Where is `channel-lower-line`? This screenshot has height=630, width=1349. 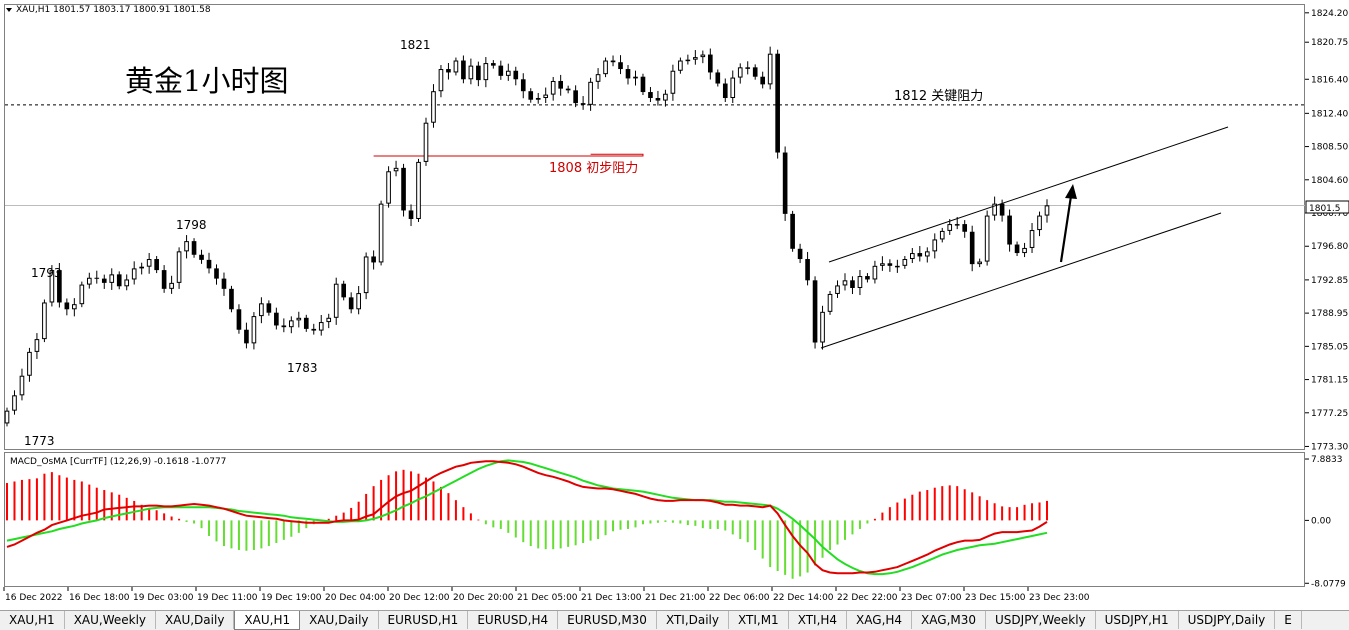
channel-lower-line is located at coordinates (1021, 280).